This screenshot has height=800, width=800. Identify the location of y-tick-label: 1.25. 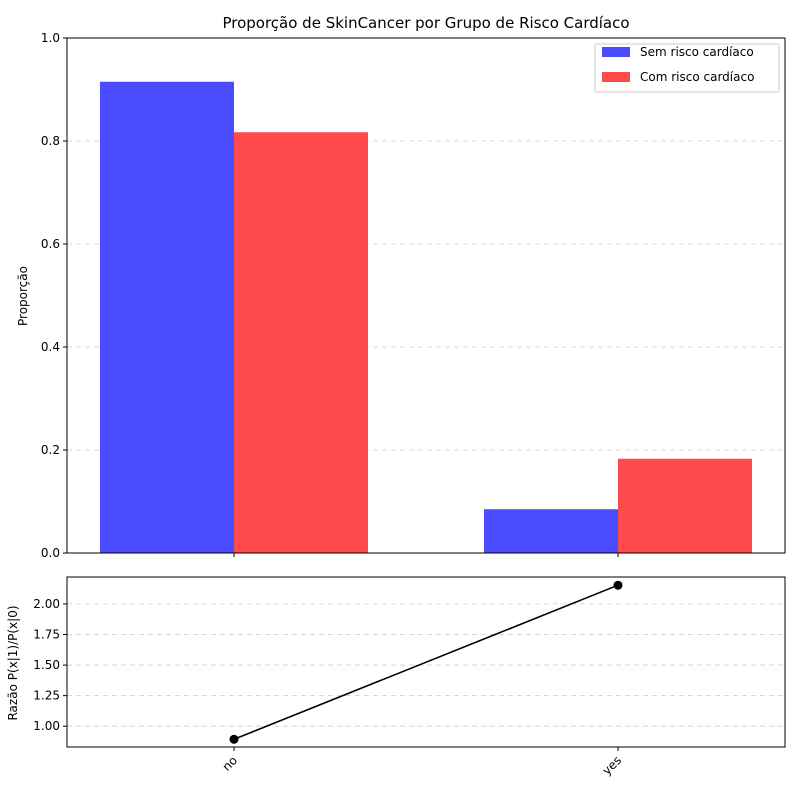
(46, 696).